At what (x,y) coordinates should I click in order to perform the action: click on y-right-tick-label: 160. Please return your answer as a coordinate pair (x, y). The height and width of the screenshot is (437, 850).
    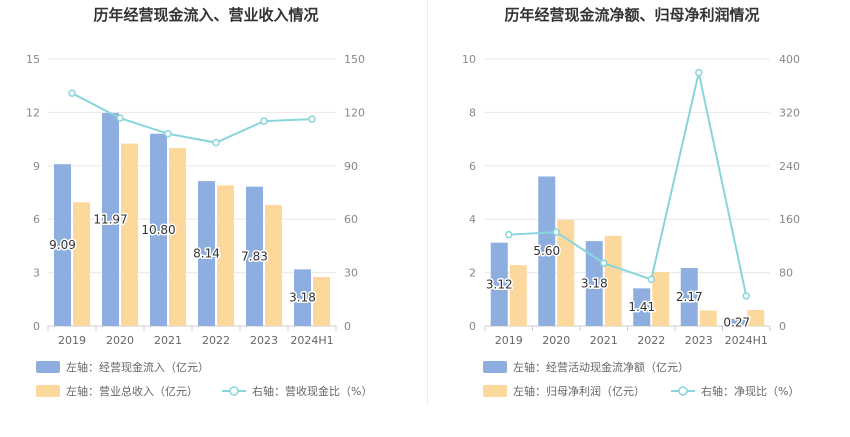
    Looking at the image, I should click on (789, 219).